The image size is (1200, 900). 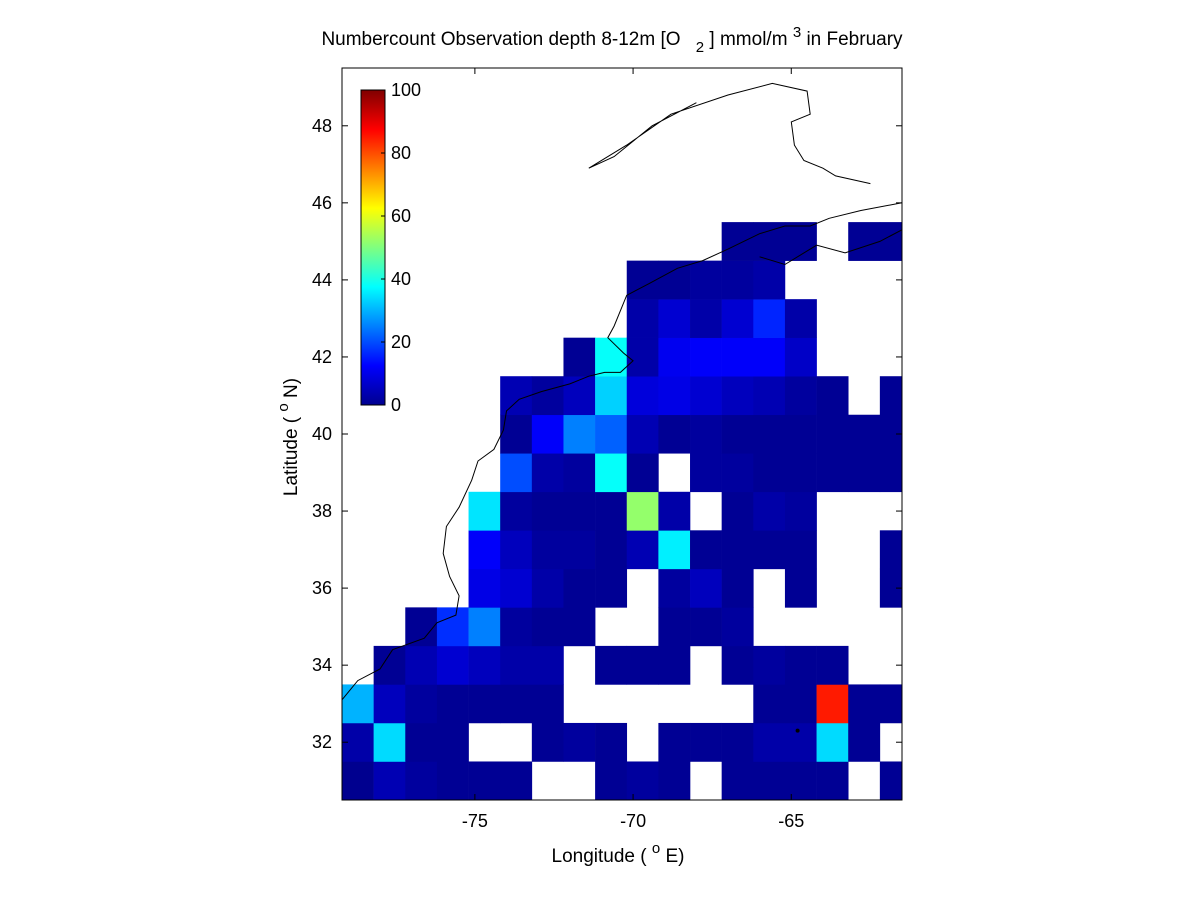 What do you see at coordinates (322, 588) in the screenshot?
I see `y-tick-label: 36` at bounding box center [322, 588].